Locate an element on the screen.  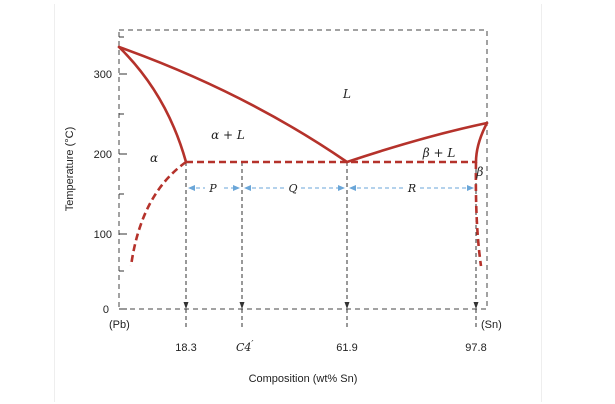
span-label-bg-q is located at coordinates (293, 188).